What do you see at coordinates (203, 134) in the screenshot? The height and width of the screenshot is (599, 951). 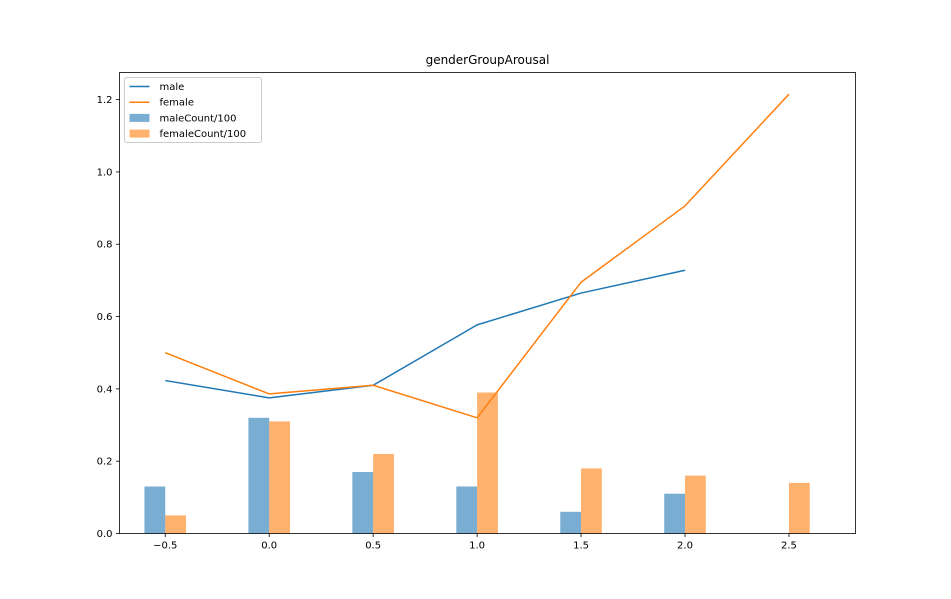 I see `legend-label-femalecount-100: femaleCount/100` at bounding box center [203, 134].